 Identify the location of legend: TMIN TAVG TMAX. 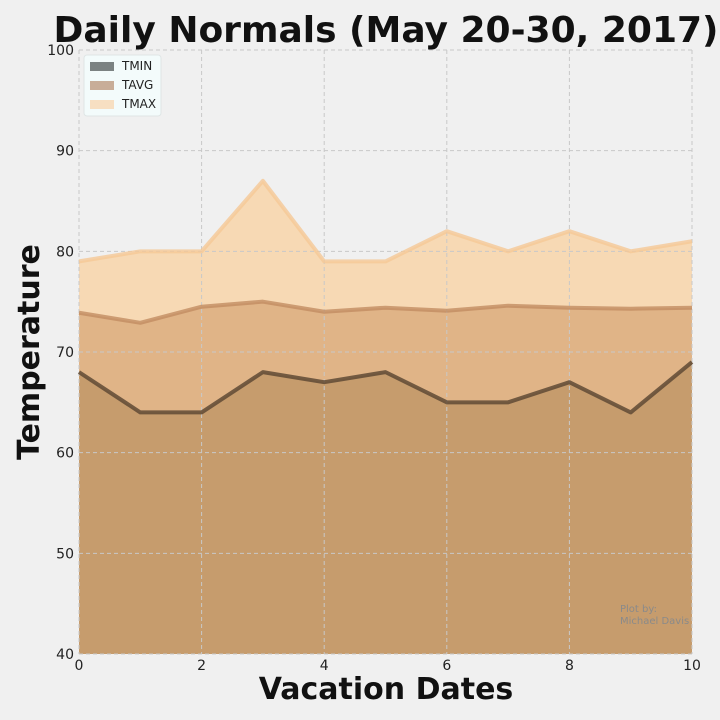
(122, 85).